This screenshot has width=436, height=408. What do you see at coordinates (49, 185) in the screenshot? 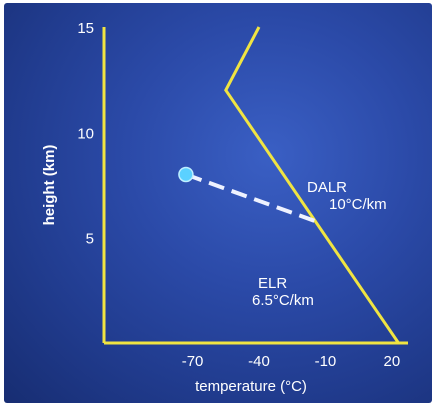
I see `y-axis-label: height (km)` at bounding box center [49, 185].